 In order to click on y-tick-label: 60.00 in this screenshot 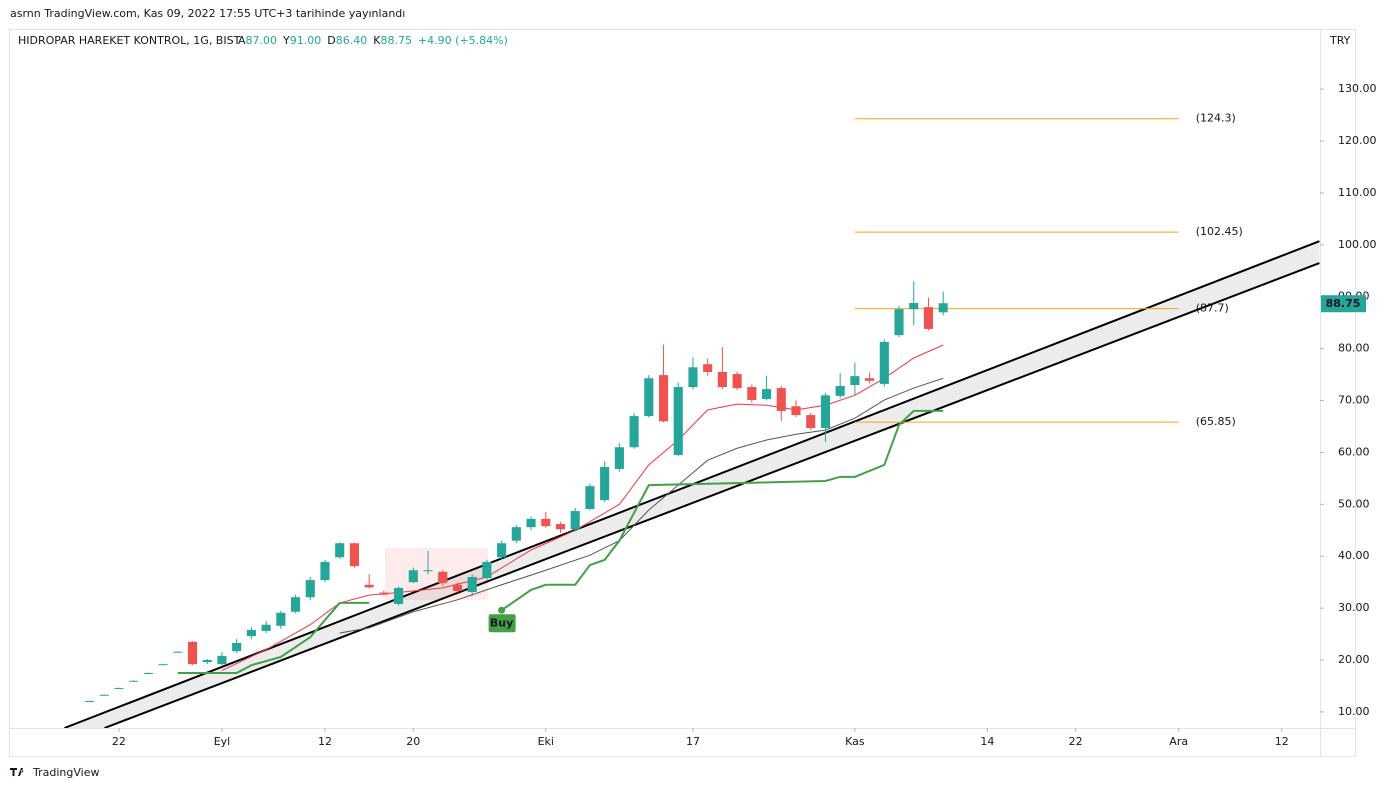, I will do `click(1354, 451)`.